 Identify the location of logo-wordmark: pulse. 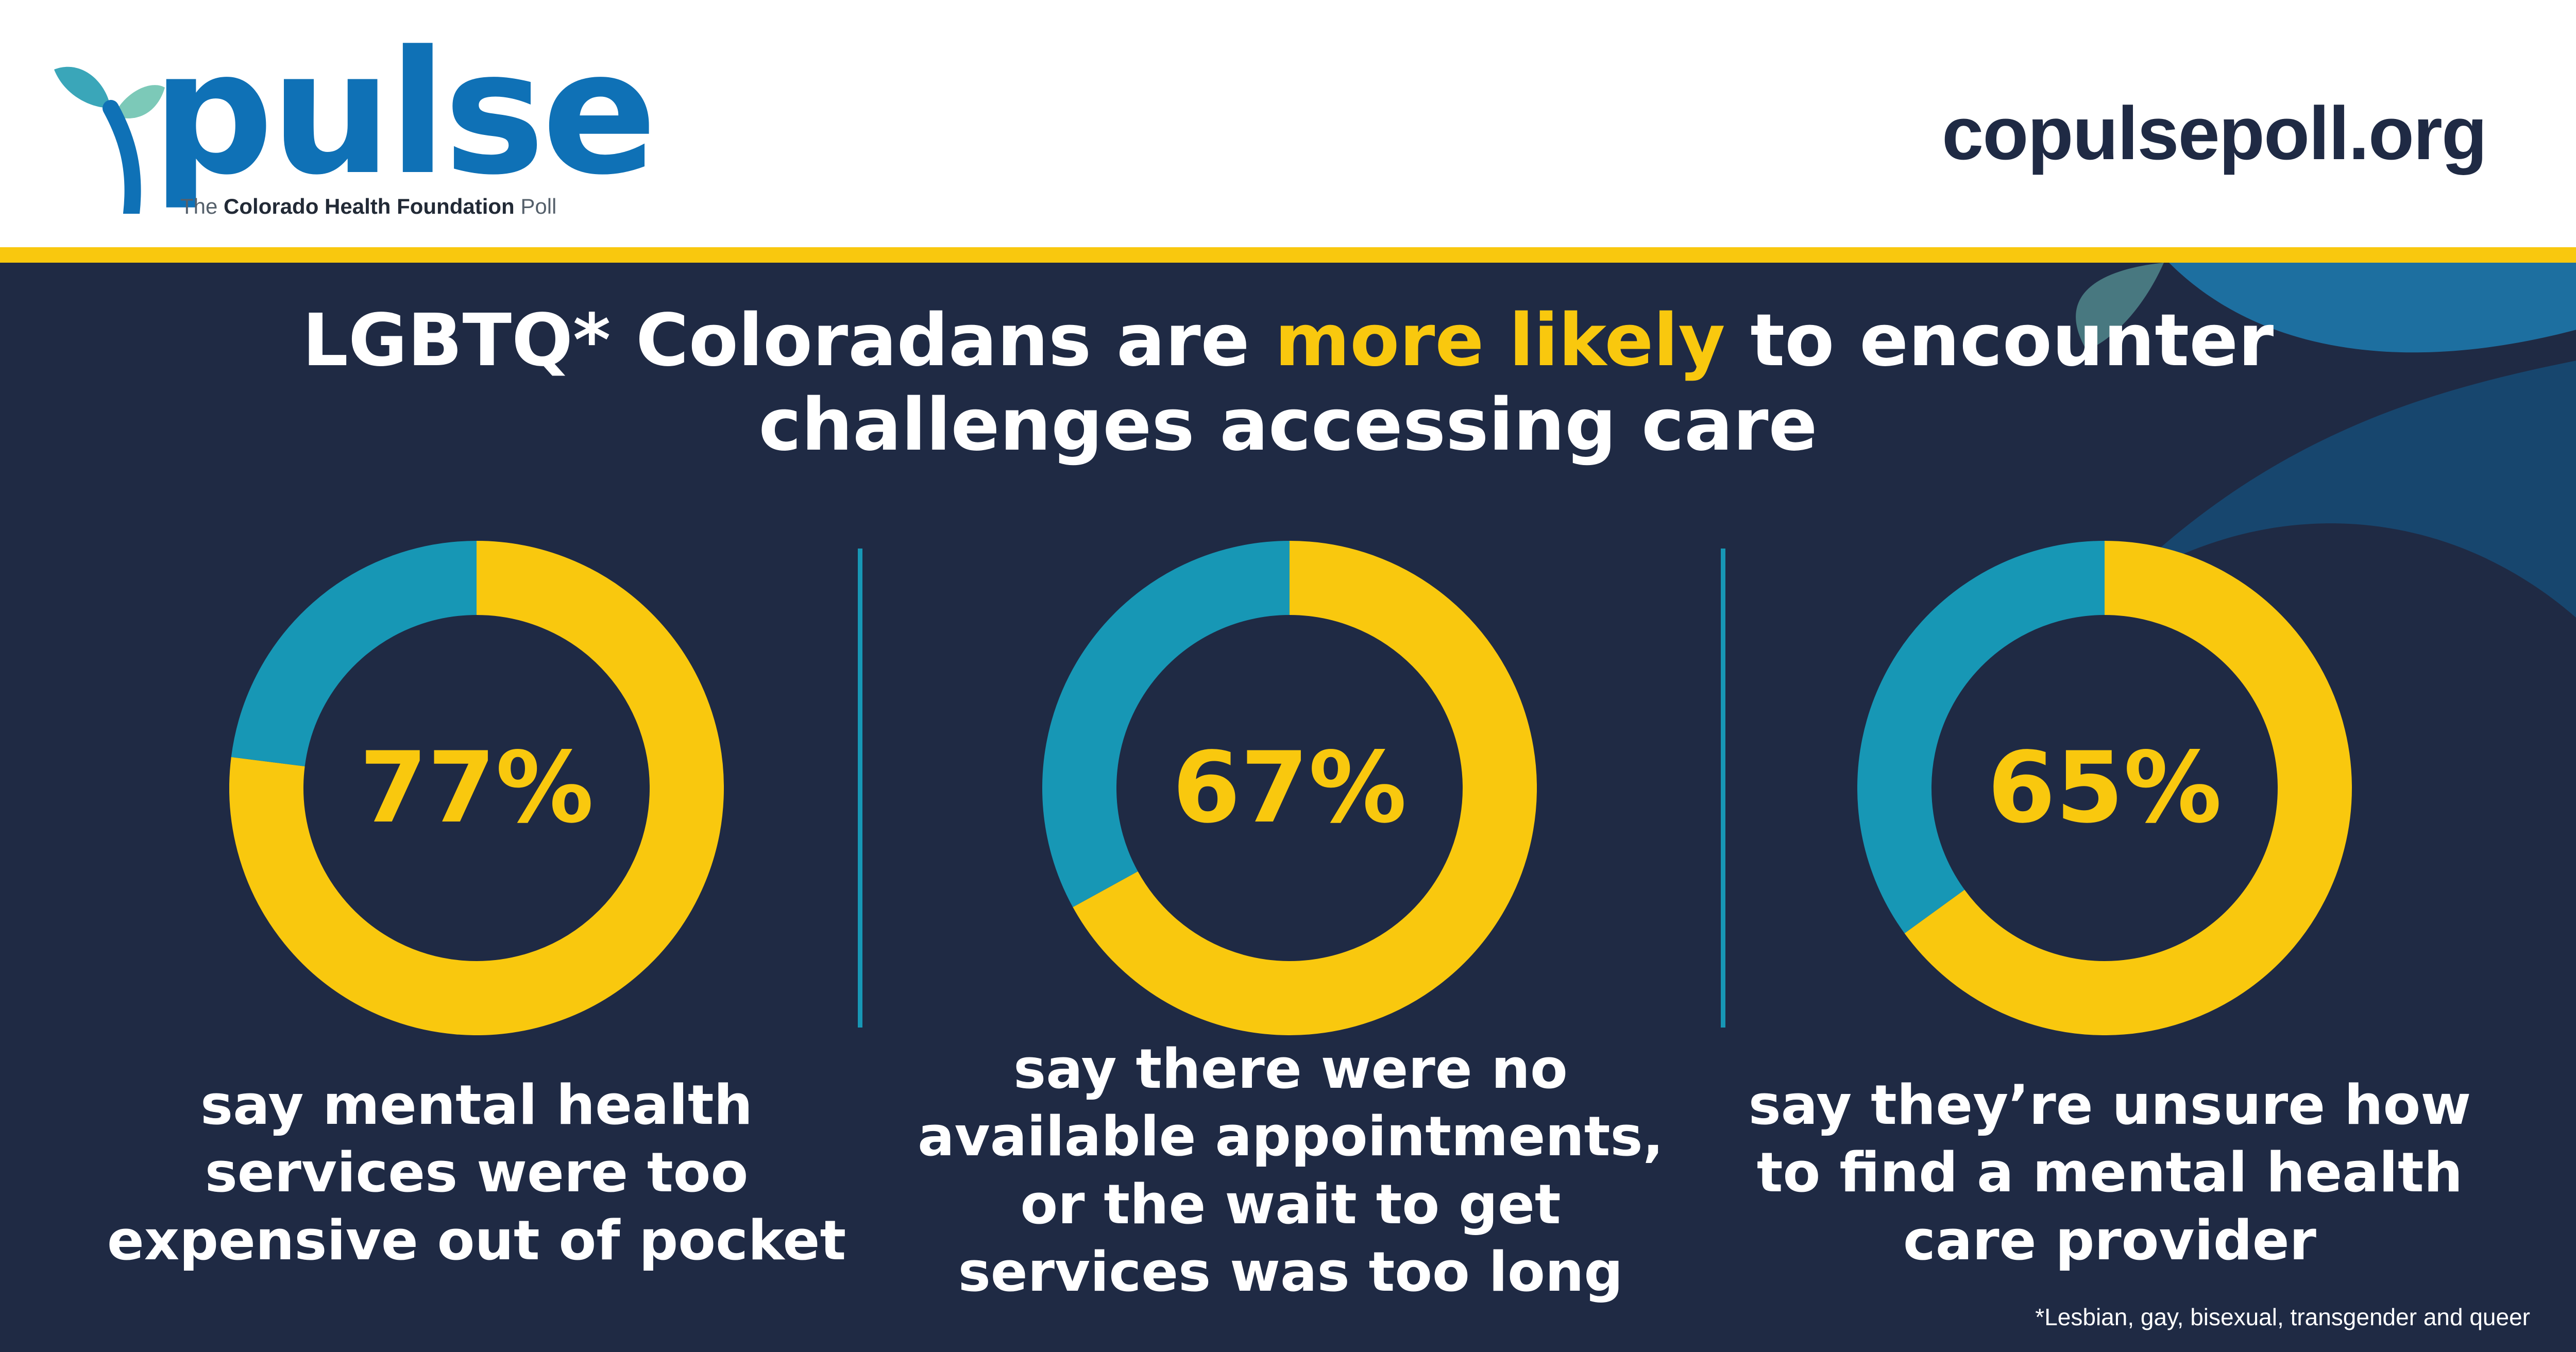
(404, 113).